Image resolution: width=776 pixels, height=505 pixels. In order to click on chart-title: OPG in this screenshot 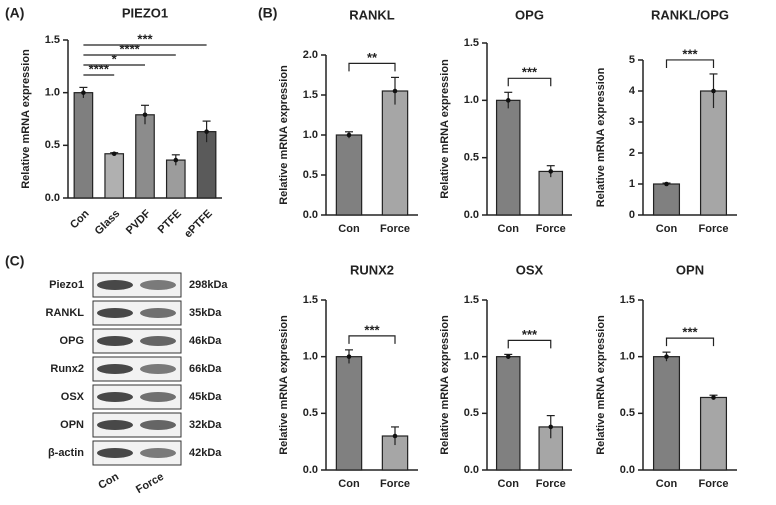, I will do `click(529, 14)`.